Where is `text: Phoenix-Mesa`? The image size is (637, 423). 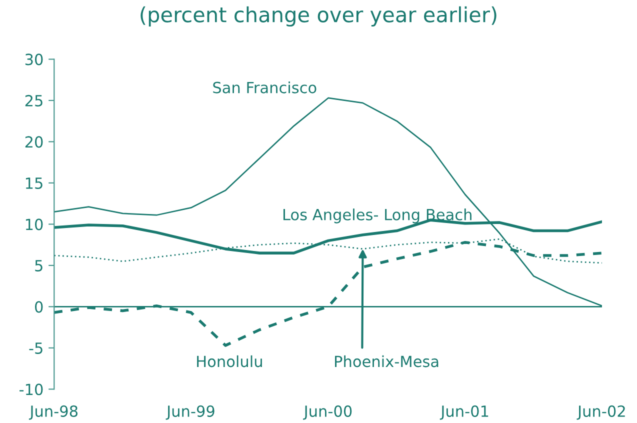 text: Phoenix-Mesa is located at coordinates (386, 361).